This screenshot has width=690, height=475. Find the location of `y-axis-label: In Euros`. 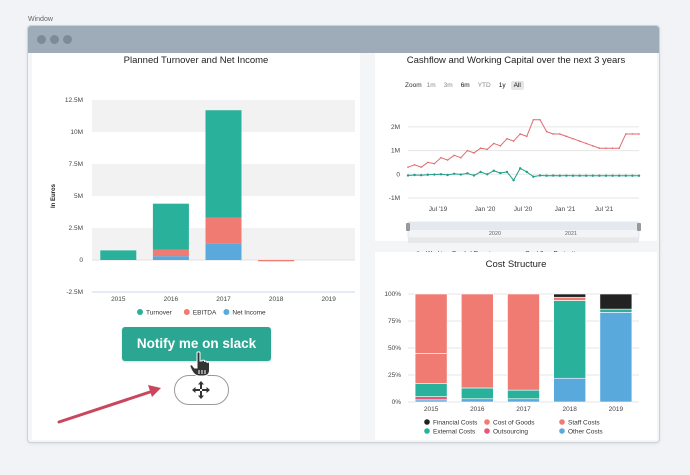

y-axis-label: In Euros is located at coordinates (54, 195).